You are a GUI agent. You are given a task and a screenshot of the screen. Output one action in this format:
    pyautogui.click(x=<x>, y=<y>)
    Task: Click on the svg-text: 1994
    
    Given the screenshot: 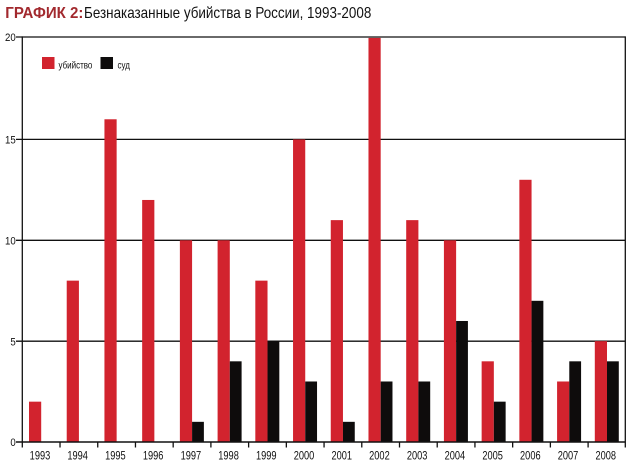 What is the action you would take?
    pyautogui.click(x=77, y=456)
    